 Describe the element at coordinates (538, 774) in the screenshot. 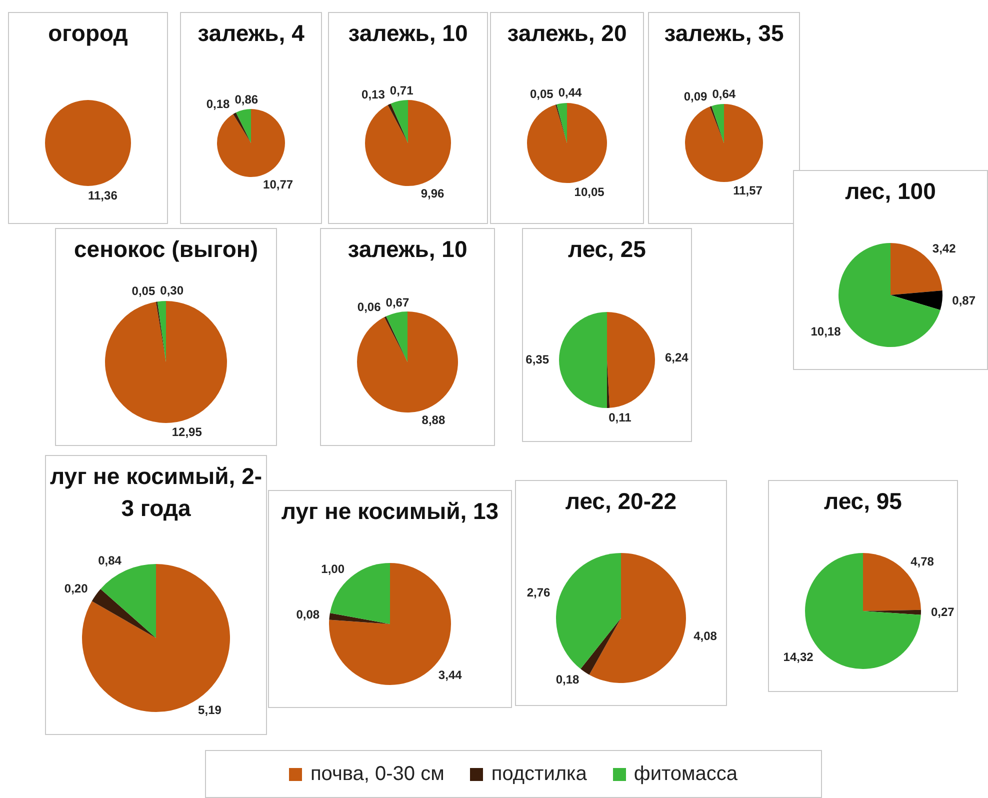

I see `legend-label: подстилка` at that location.